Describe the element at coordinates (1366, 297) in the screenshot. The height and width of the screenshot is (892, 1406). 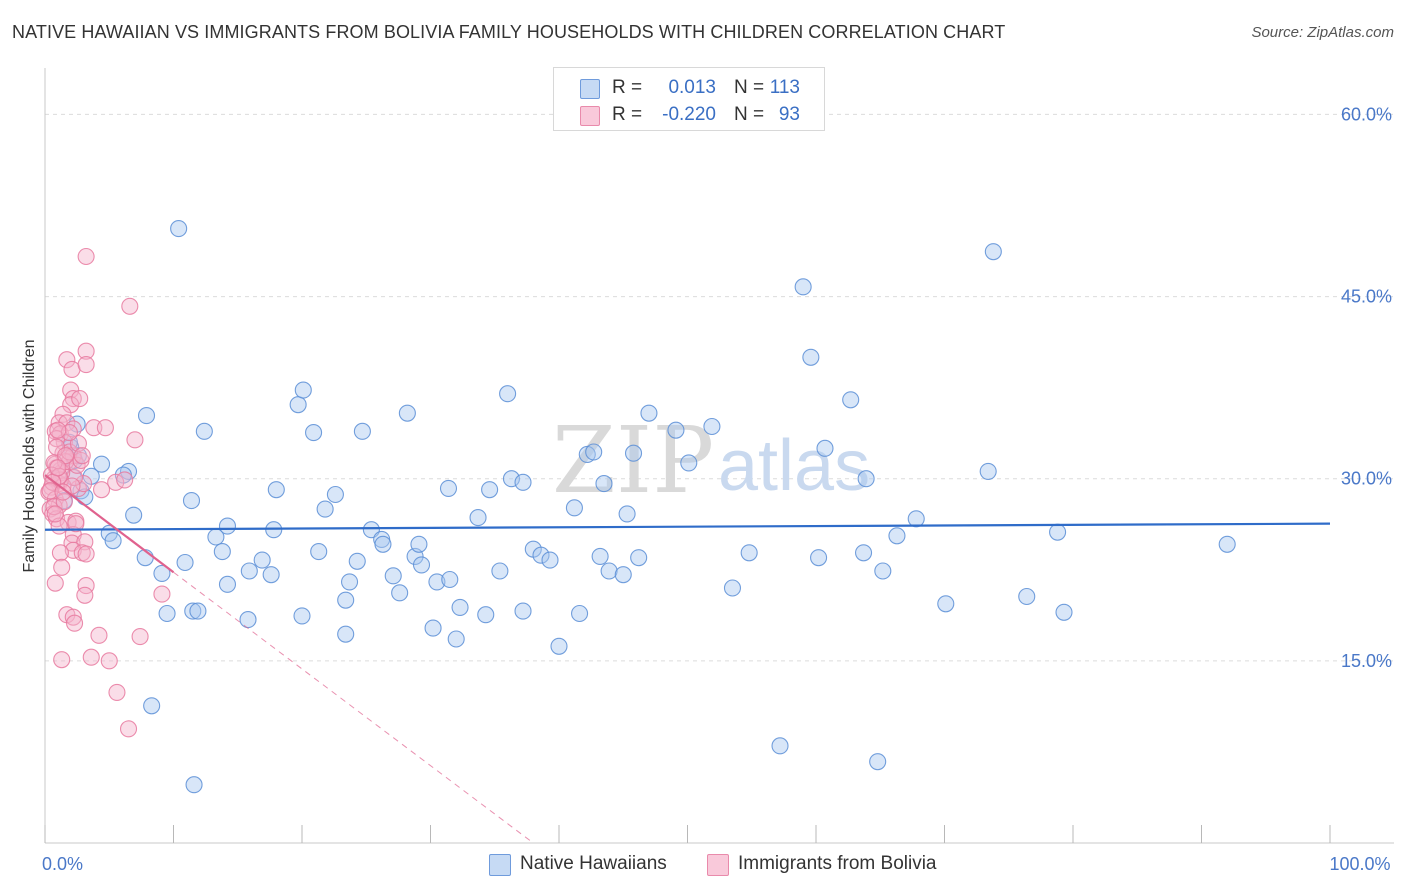
I see `y-tick-label: 45.0%` at that location.